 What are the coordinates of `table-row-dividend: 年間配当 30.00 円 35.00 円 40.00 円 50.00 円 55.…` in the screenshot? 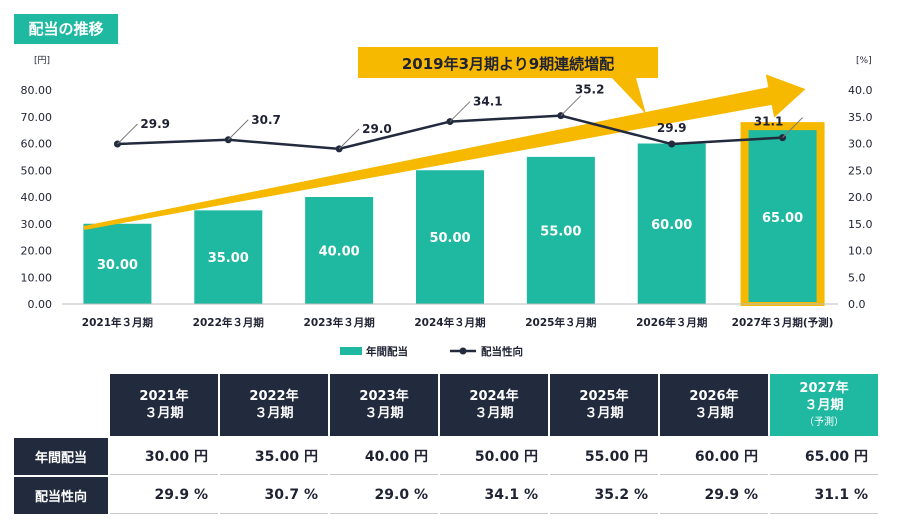 It's located at (446, 455).